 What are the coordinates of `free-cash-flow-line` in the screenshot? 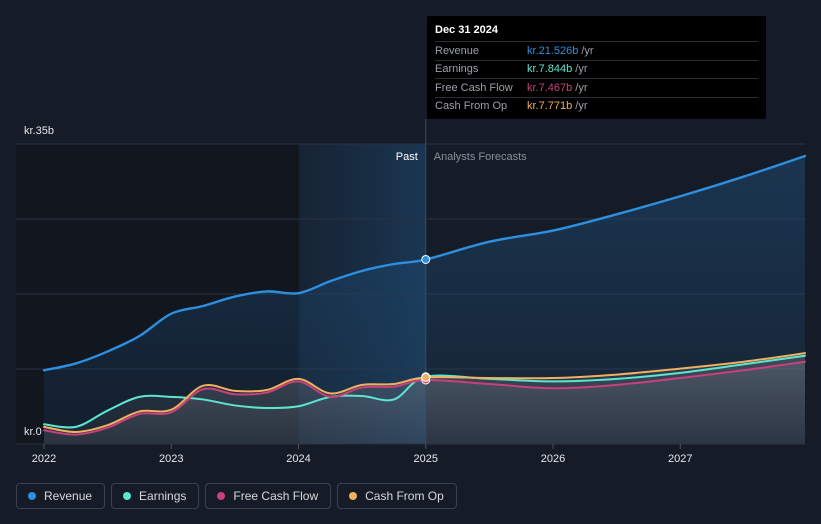 It's located at (424, 398).